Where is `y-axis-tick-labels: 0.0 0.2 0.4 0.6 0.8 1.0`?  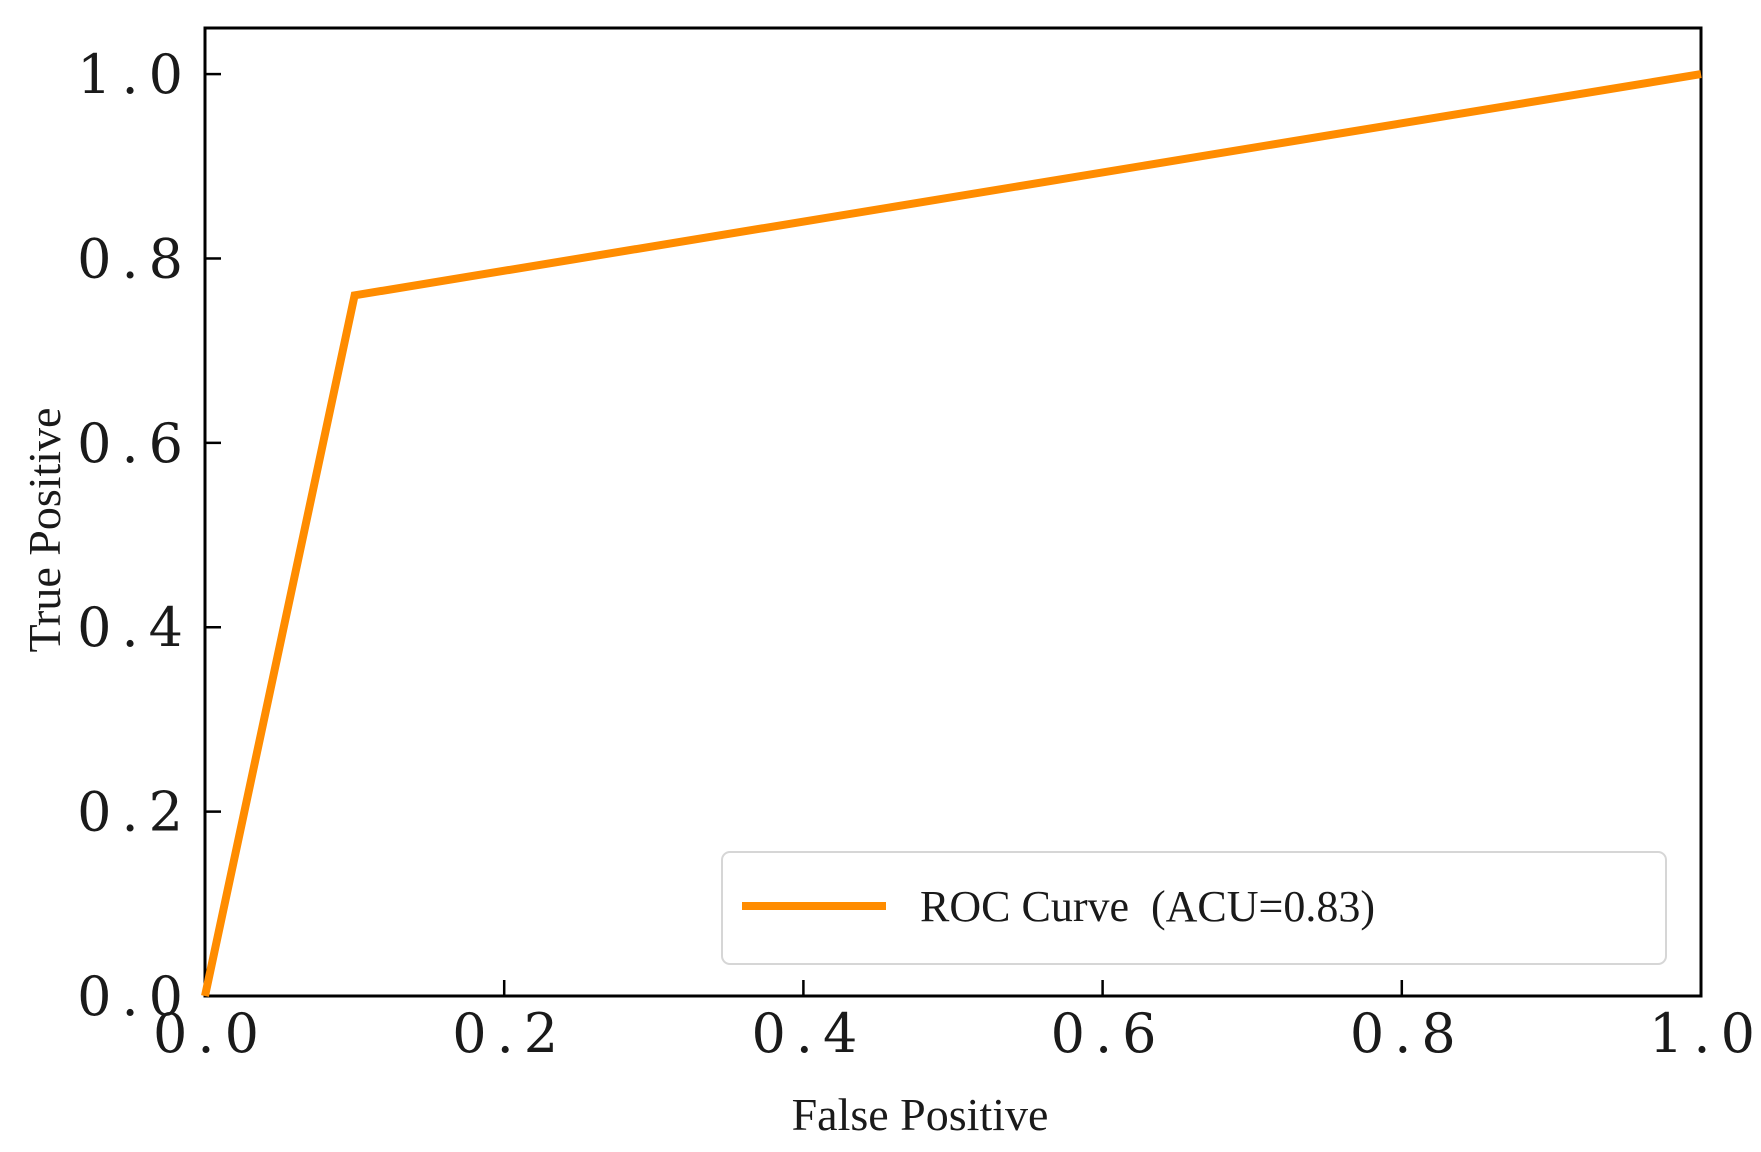
y-axis-tick-labels: 0.0 0.2 0.4 0.6 0.8 1.0 is located at coordinates (135, 535).